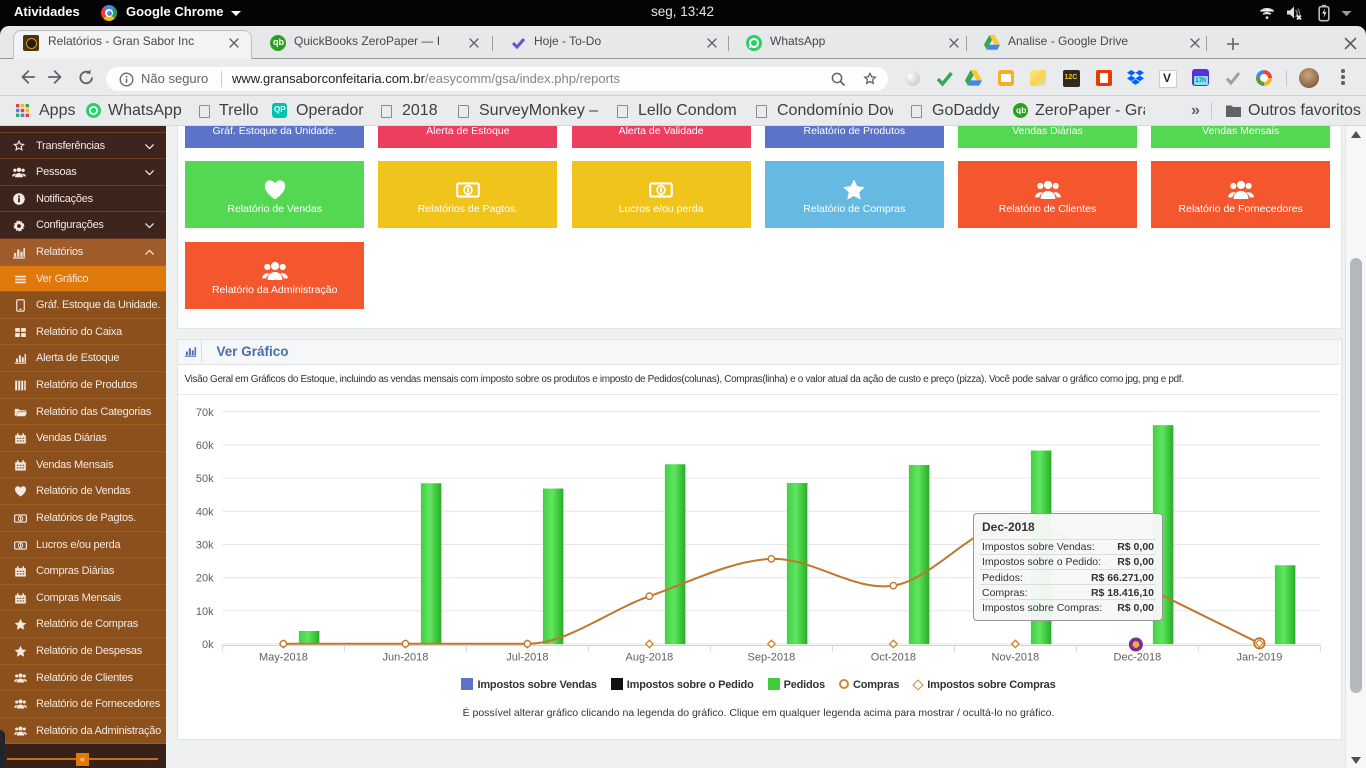 This screenshot has width=1366, height=768. What do you see at coordinates (205, 579) in the screenshot?
I see `svg-text: 20k` at bounding box center [205, 579].